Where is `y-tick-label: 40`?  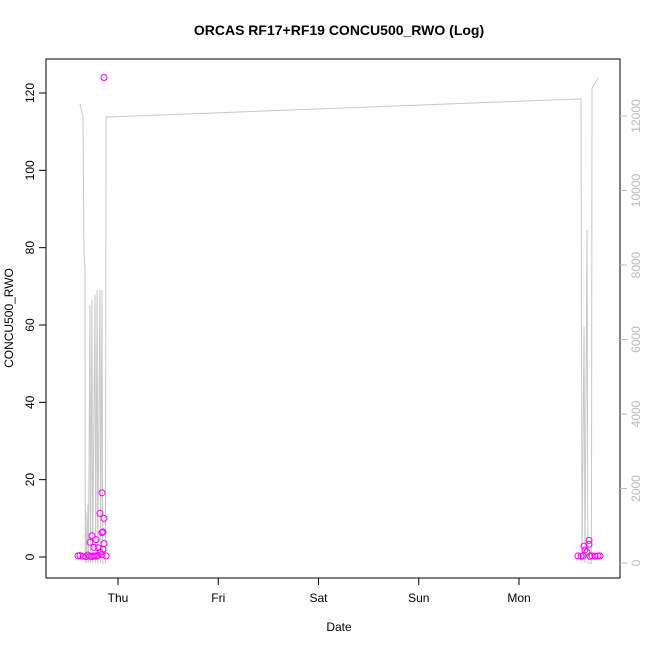
y-tick-label: 40 is located at coordinates (30, 402).